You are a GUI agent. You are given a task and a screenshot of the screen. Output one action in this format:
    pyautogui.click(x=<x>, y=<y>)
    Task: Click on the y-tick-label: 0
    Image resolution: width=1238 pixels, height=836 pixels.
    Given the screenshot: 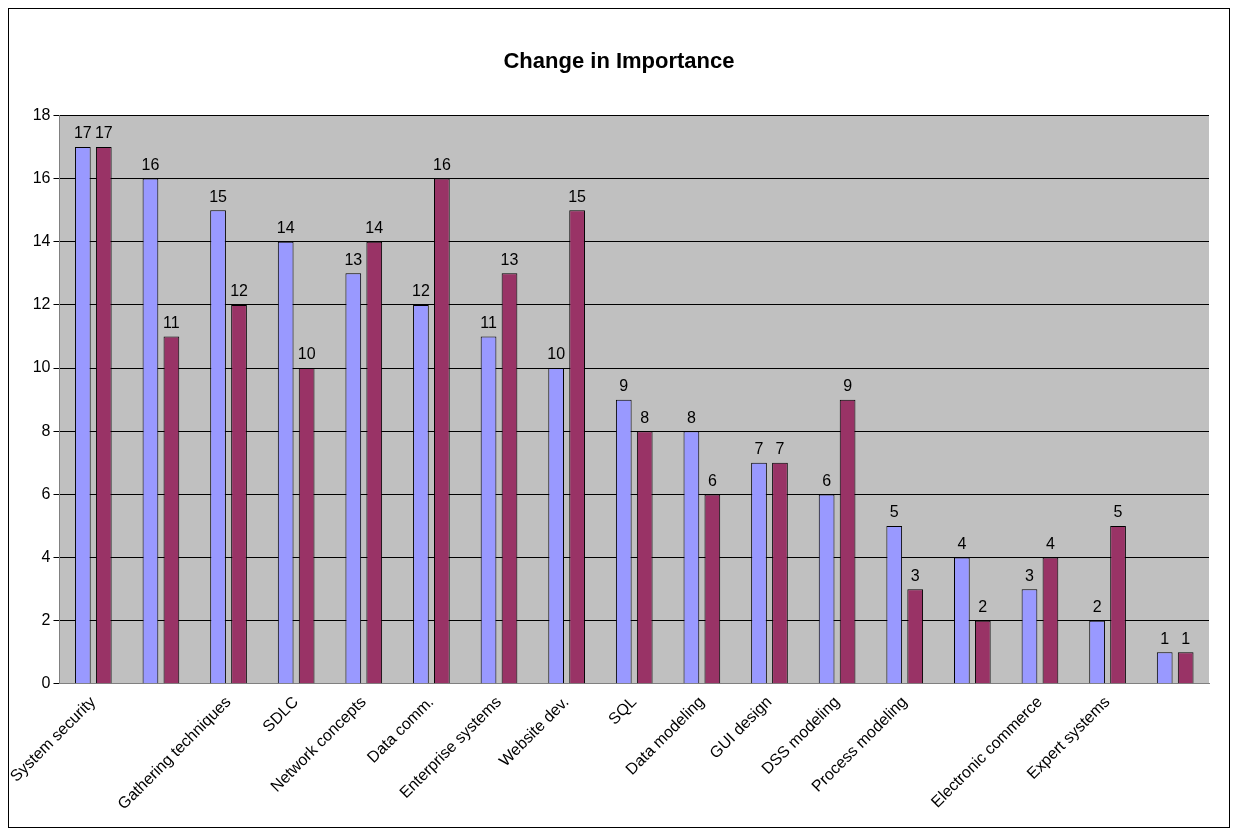 What is the action you would take?
    pyautogui.click(x=46, y=683)
    